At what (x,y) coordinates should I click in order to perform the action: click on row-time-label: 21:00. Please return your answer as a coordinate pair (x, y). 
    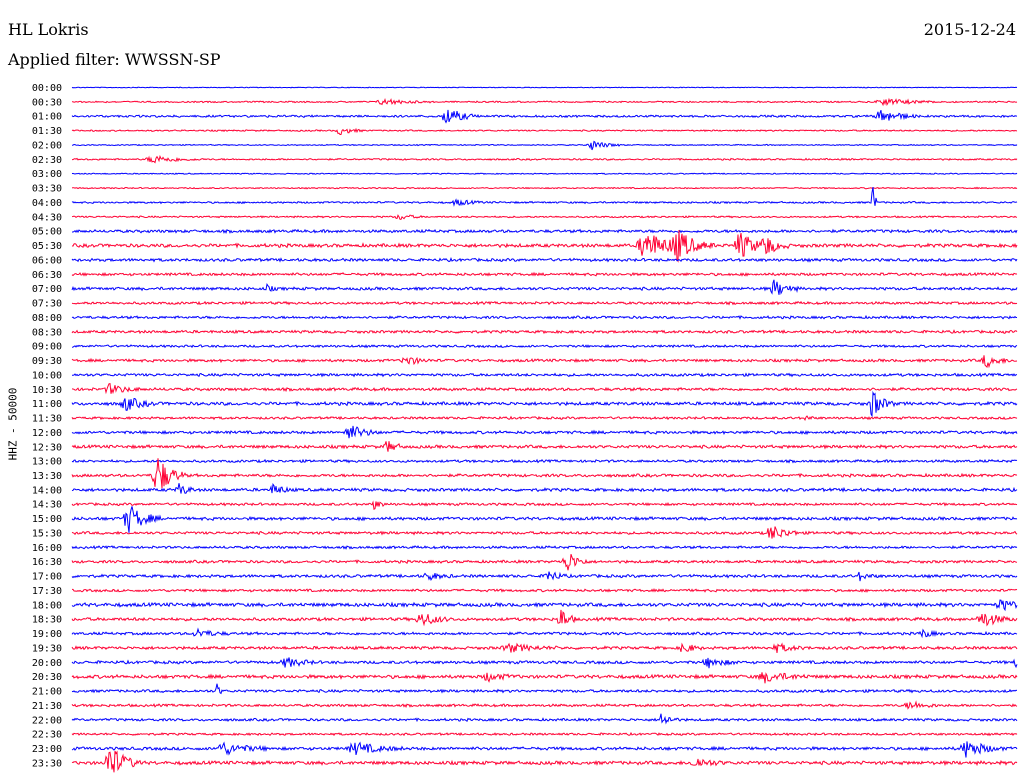
    Looking at the image, I should click on (47, 692).